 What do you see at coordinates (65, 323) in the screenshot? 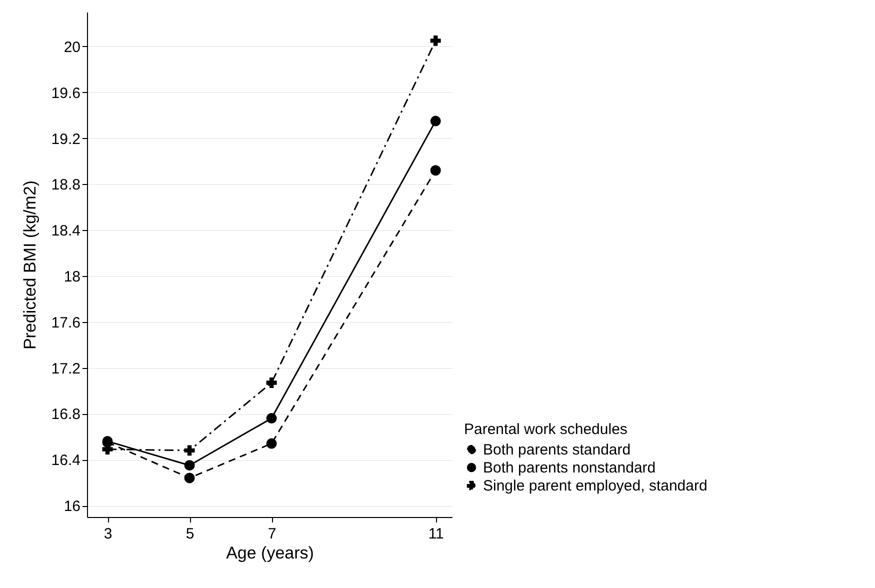
I see `y-tick-label: 17.6` at bounding box center [65, 323].